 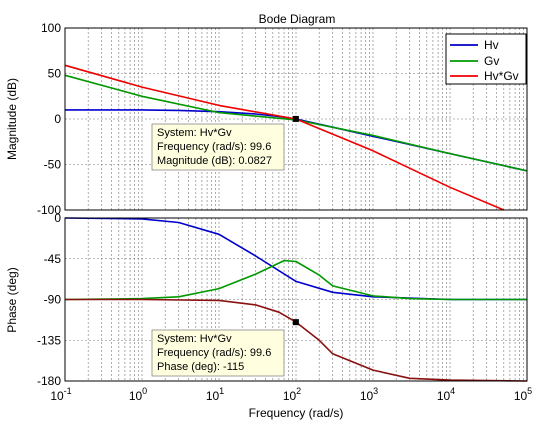 I want to click on phase-ytick-label: -90, so click(x=53, y=300).